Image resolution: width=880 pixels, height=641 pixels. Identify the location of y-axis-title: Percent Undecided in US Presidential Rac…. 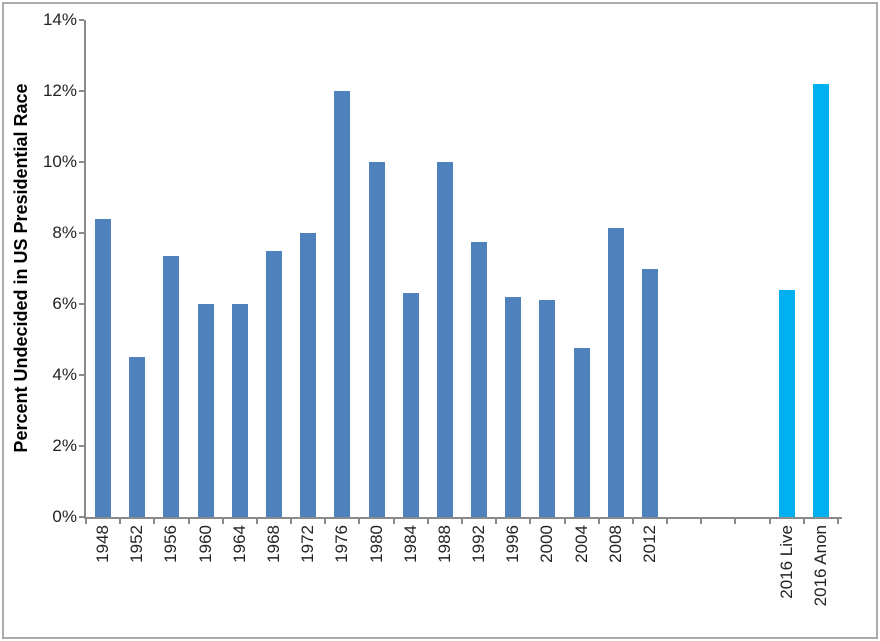
(21, 268).